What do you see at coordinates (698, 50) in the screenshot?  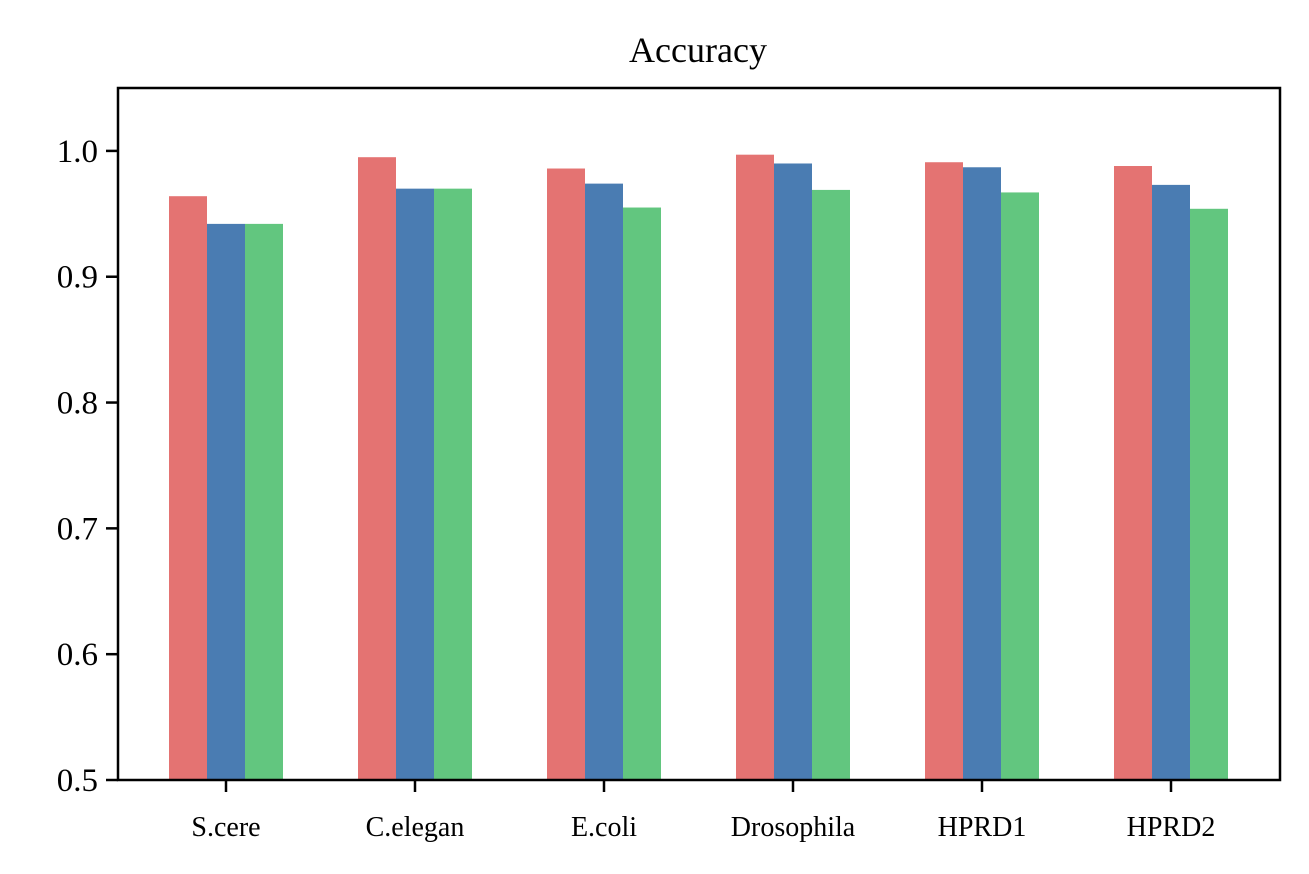 I see `chart-title: Accuracy` at bounding box center [698, 50].